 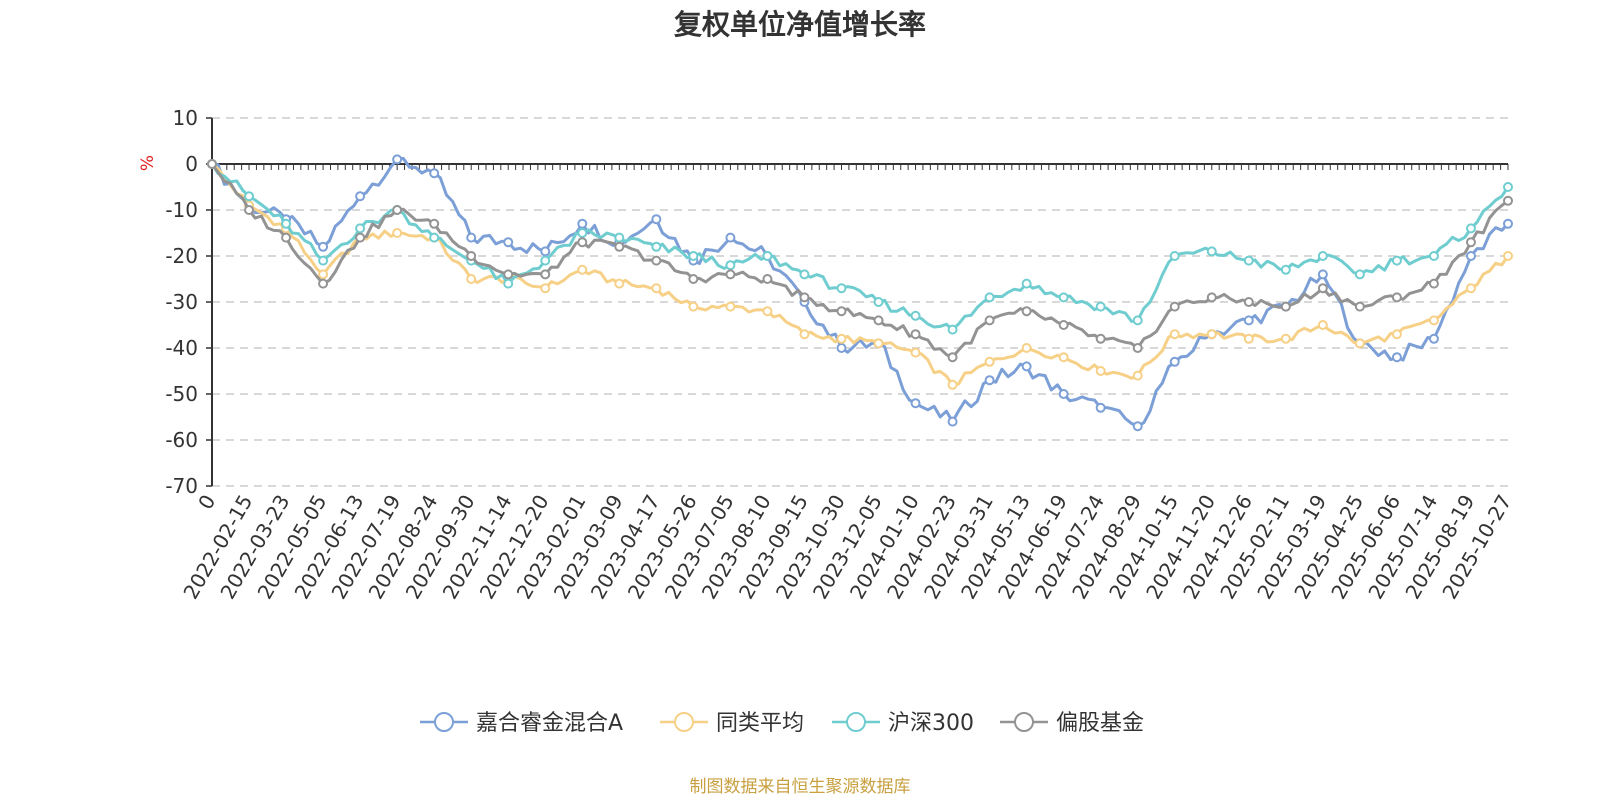 What do you see at coordinates (800, 787) in the screenshot?
I see `data-source-footer: 制图数据来自恒生聚源数据库` at bounding box center [800, 787].